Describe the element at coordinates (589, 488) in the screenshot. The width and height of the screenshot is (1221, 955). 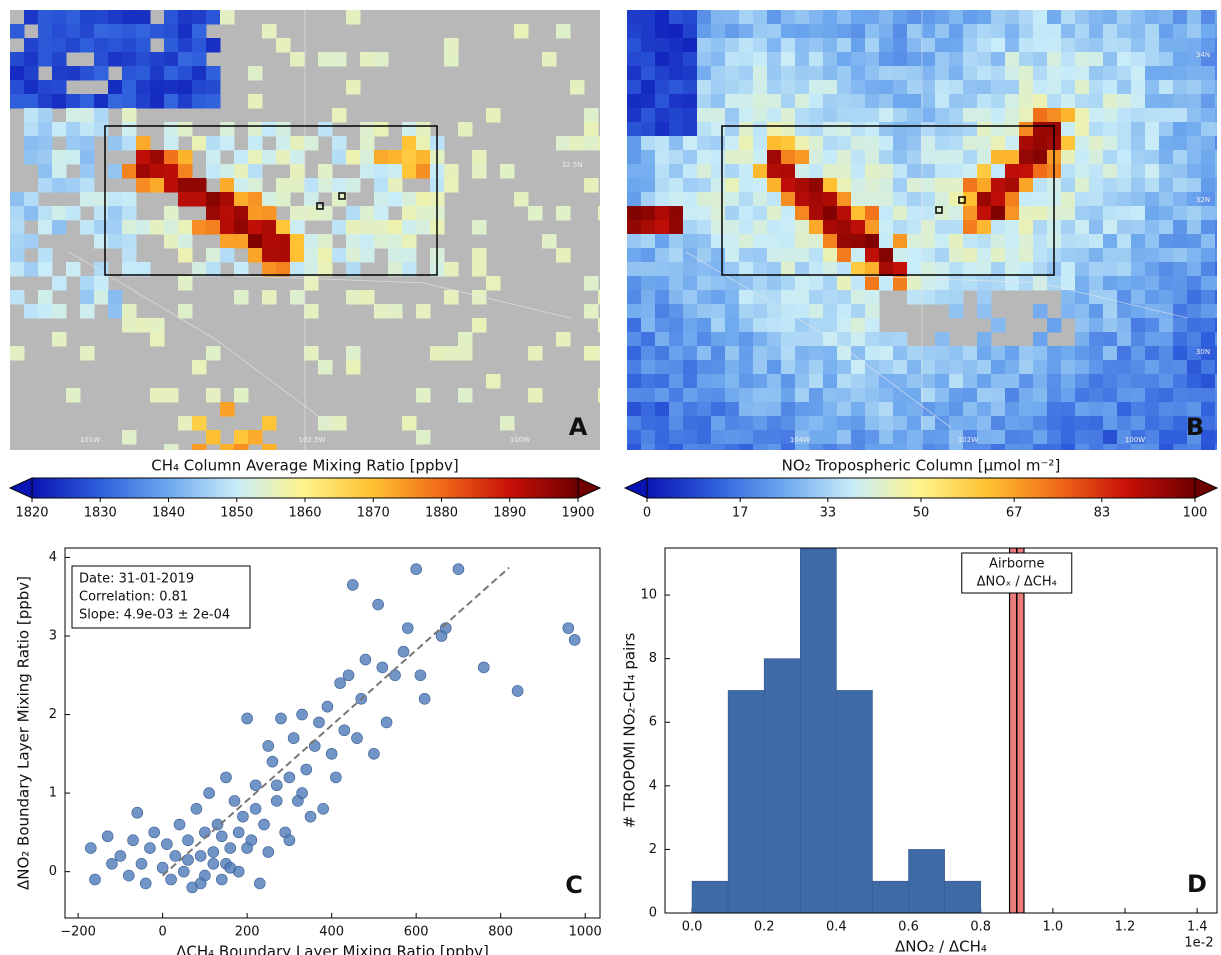
I see `colorbar-extend-high` at that location.